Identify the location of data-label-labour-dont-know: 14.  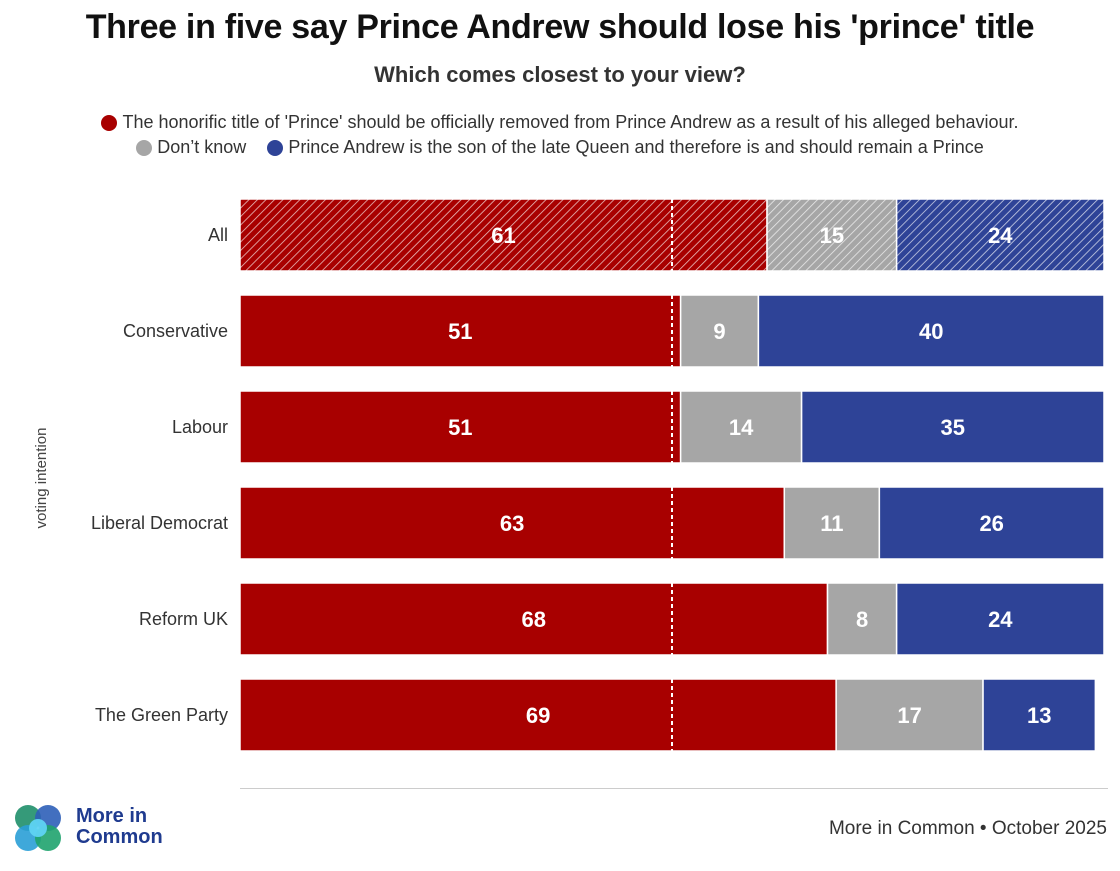
(741, 427).